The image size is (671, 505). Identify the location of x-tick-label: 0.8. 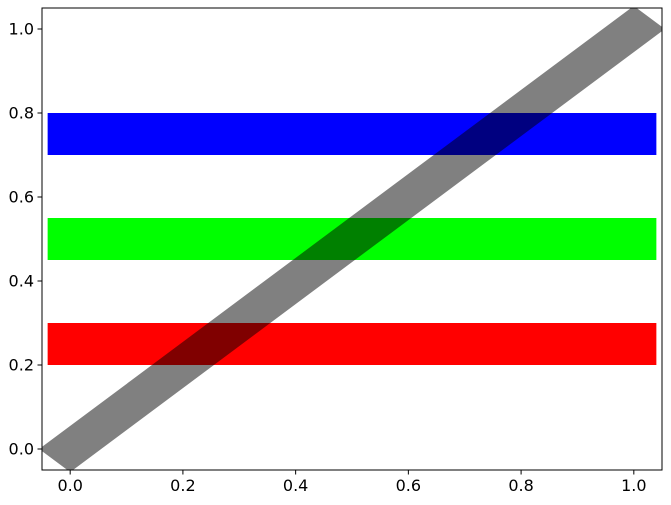
(520, 485).